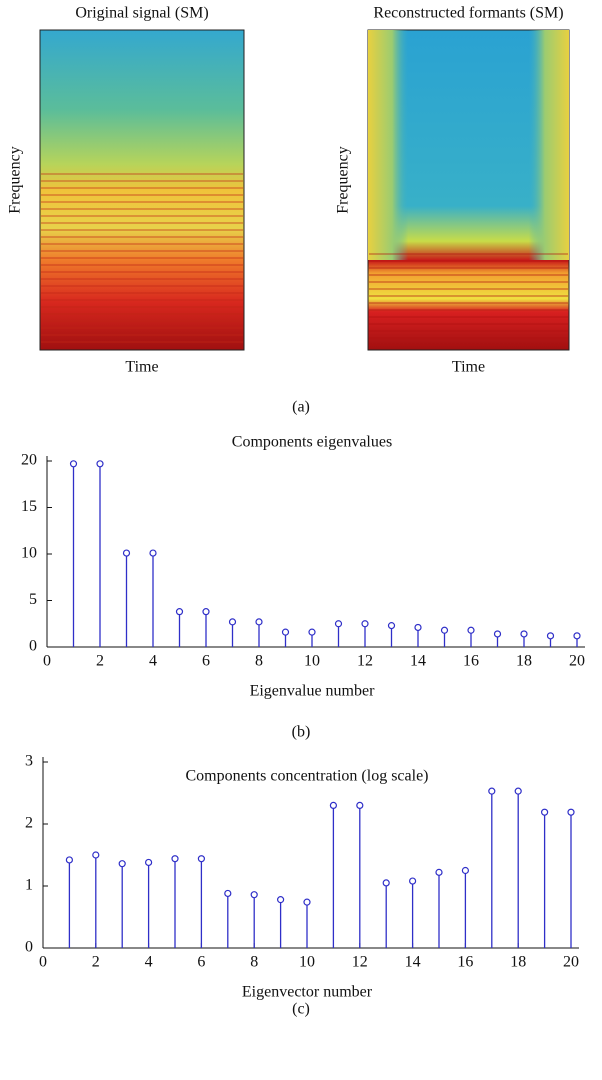 This screenshot has width=602, height=1080. What do you see at coordinates (468, 145) in the screenshot?
I see `spectrogram-edge` at bounding box center [468, 145].